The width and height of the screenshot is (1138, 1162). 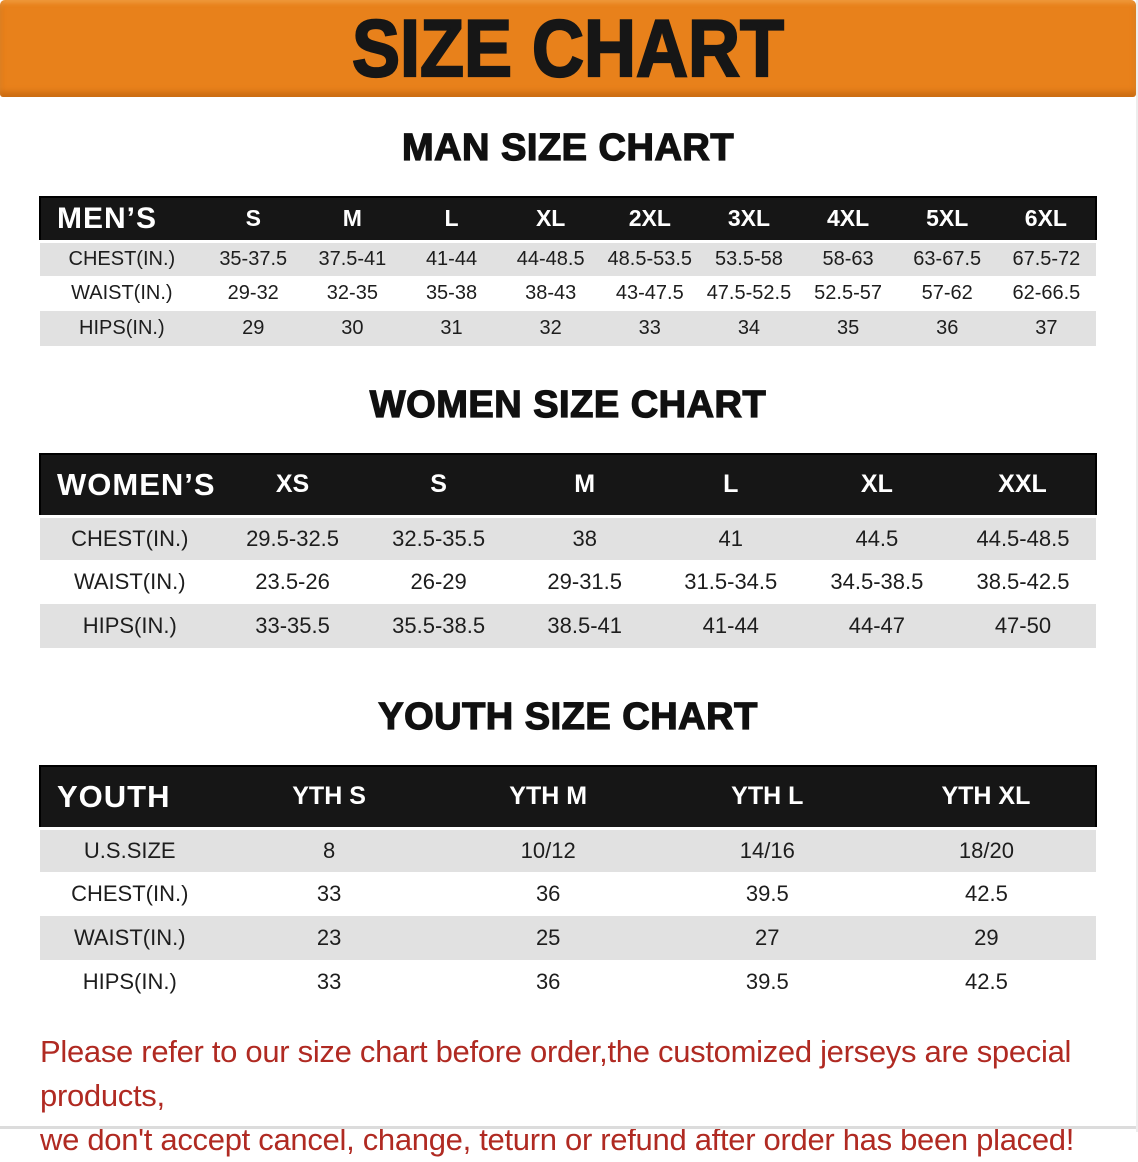 I want to click on size-value-cell: 38, so click(x=584, y=538).